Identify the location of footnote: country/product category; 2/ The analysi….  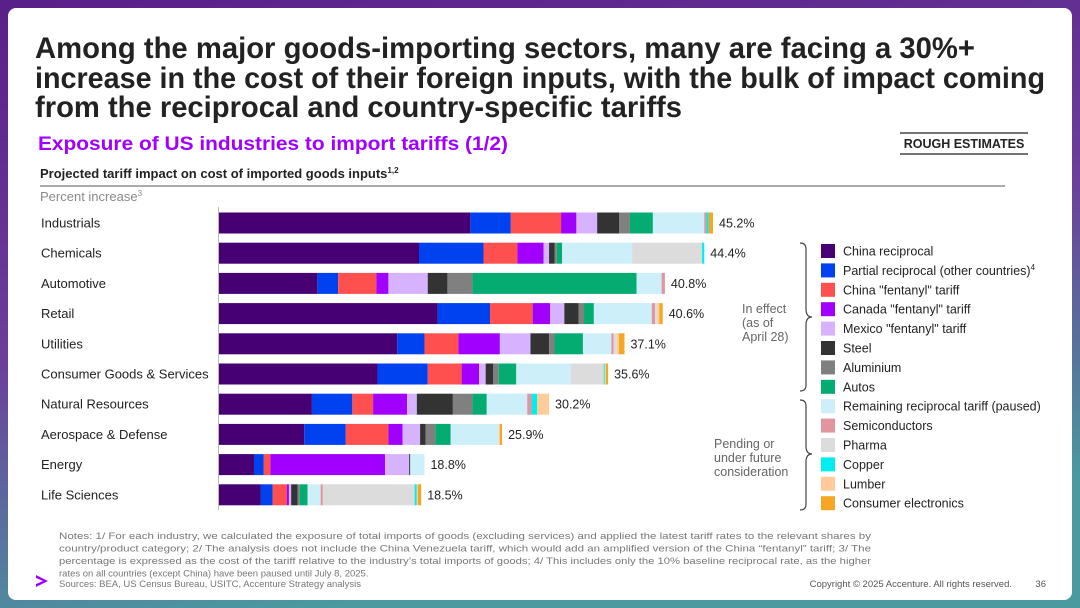
(465, 549).